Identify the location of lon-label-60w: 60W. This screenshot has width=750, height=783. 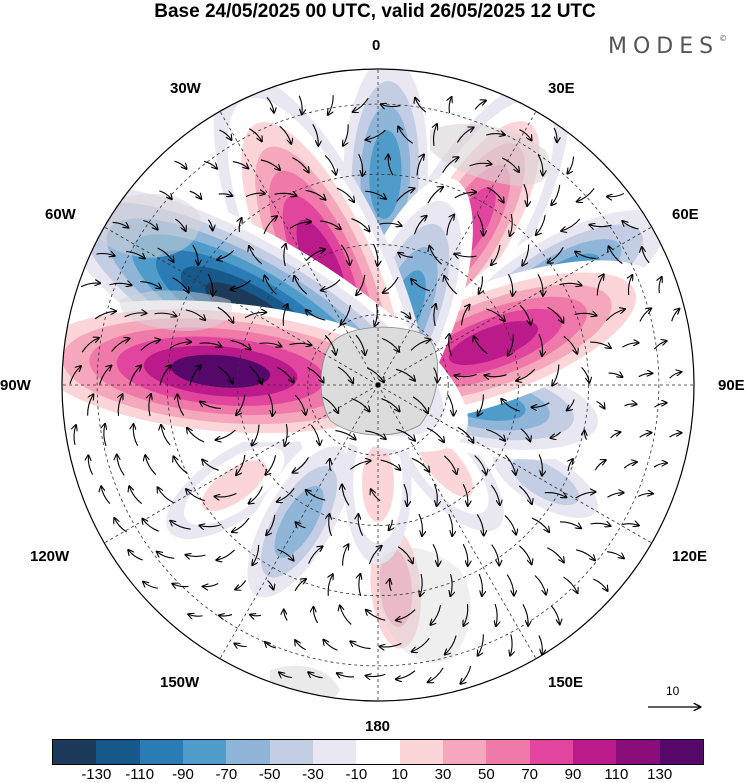
(60, 214).